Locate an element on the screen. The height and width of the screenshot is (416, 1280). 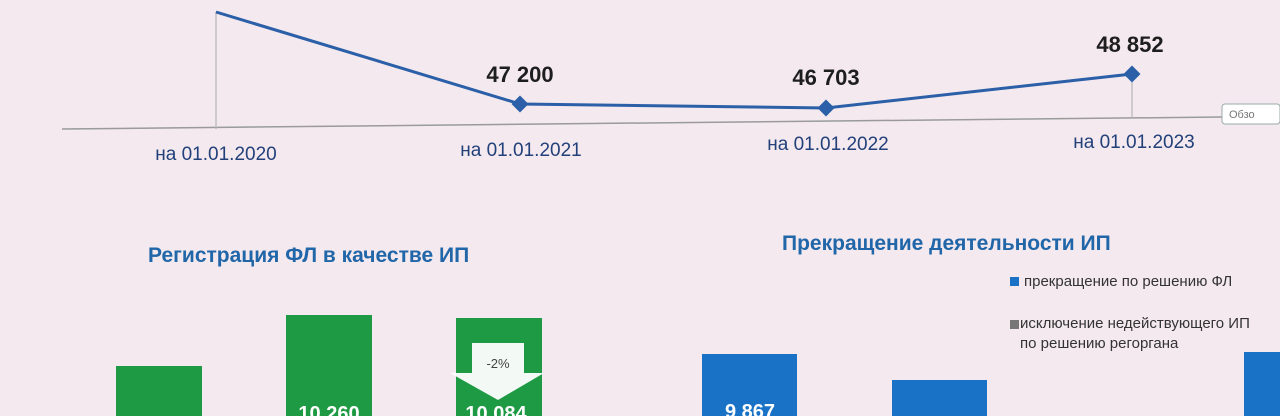
x-tick-label-3: на 01.01.2023 is located at coordinates (1133, 142).